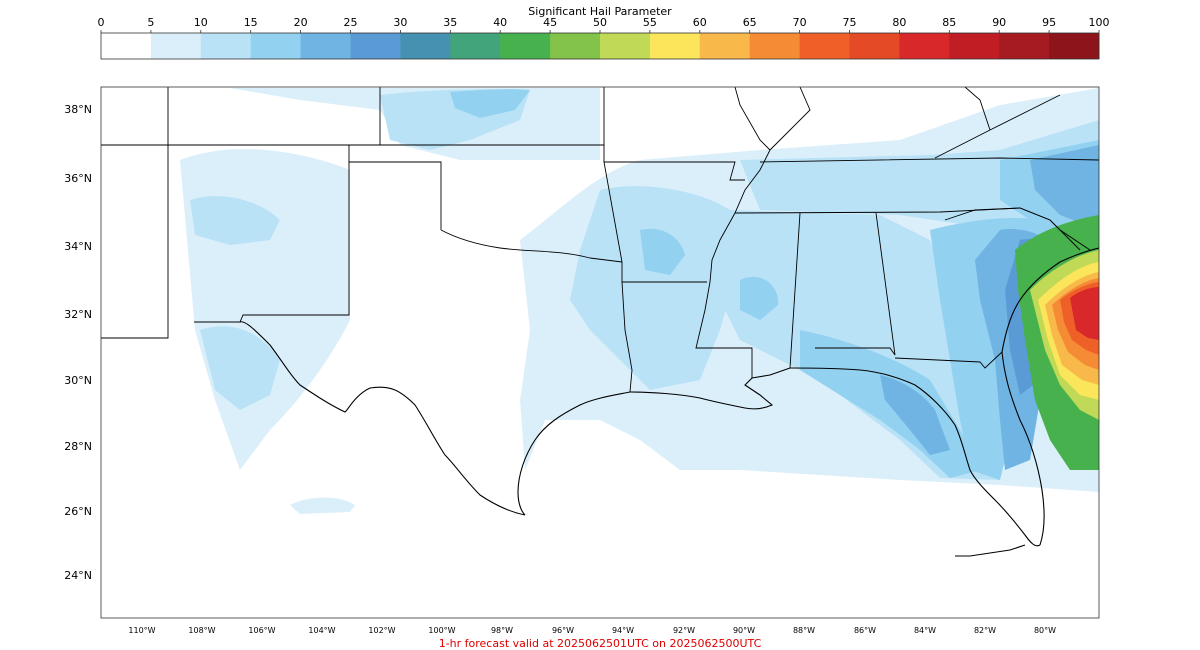 The height and width of the screenshot is (650, 1200). I want to click on lon-label: 80°W, so click(1045, 630).